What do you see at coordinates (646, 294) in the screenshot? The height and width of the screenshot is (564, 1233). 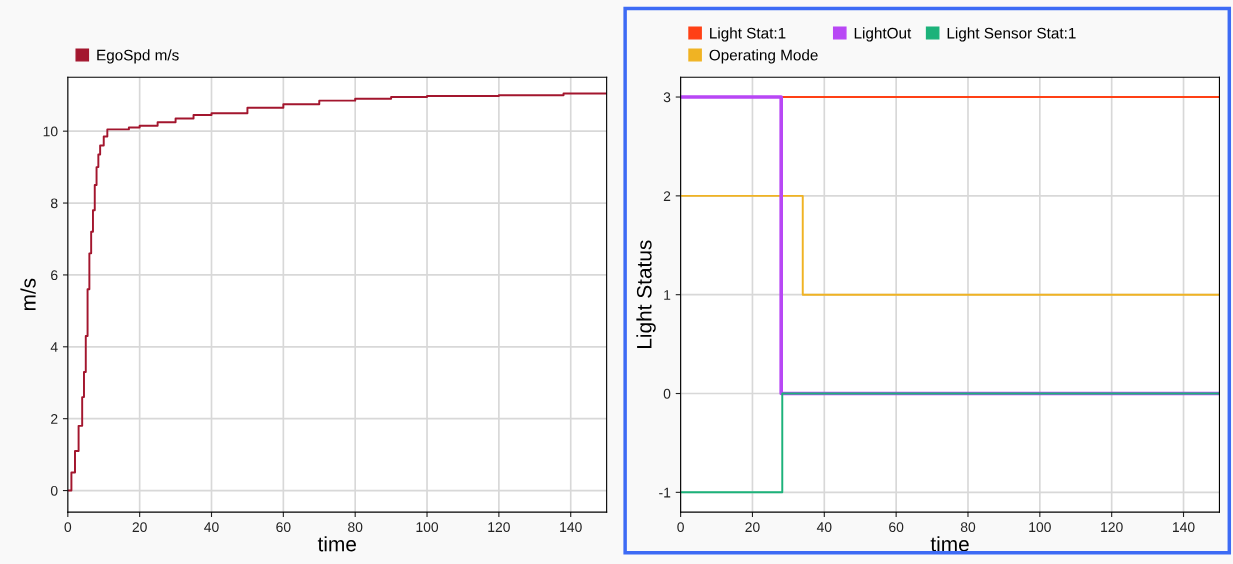 I see `y-axis-title: Light Status` at bounding box center [646, 294].